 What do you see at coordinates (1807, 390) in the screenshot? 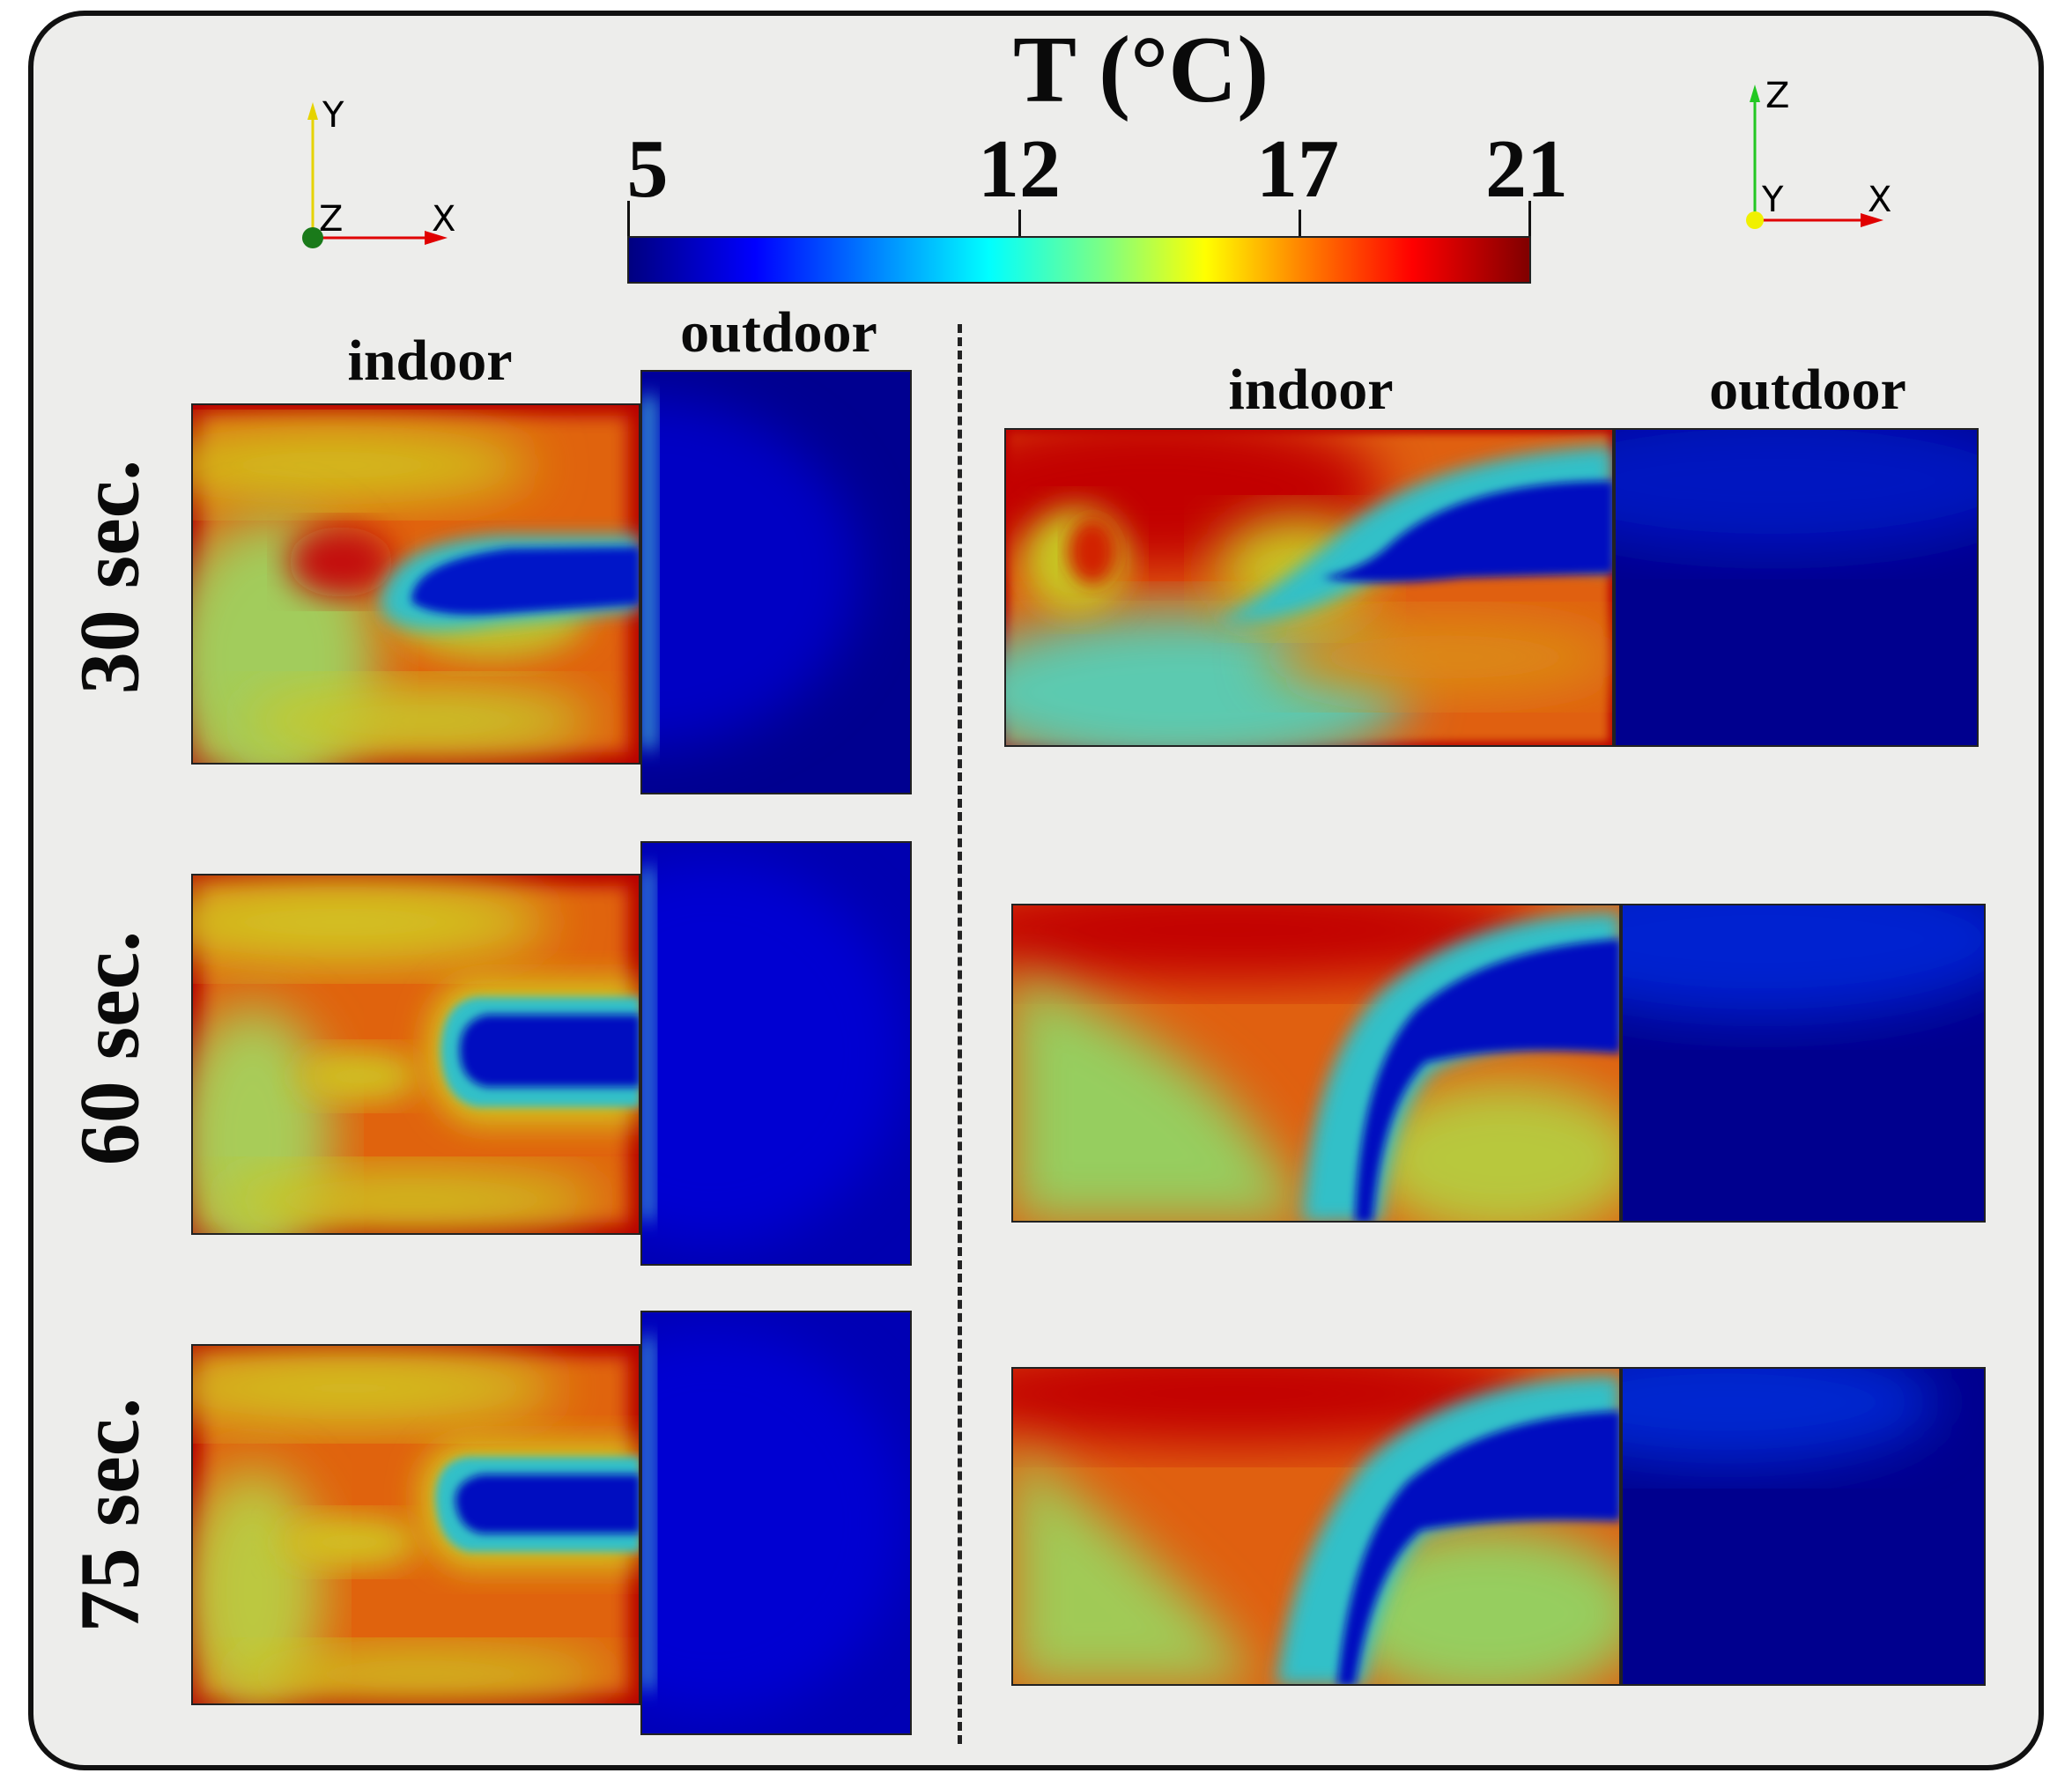
I see `label-outdoor-right: outdoor` at bounding box center [1807, 390].